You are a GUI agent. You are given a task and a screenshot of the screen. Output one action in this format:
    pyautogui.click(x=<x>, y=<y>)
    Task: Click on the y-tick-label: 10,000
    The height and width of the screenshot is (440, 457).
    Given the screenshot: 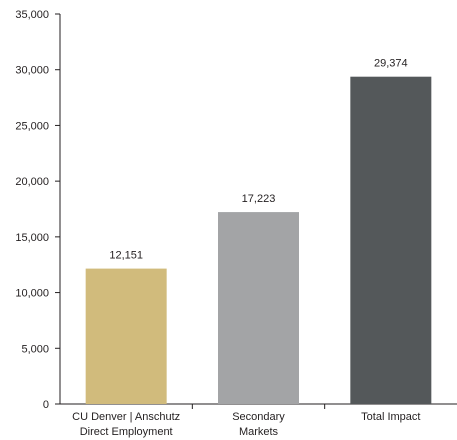 What is the action you would take?
    pyautogui.click(x=32, y=294)
    